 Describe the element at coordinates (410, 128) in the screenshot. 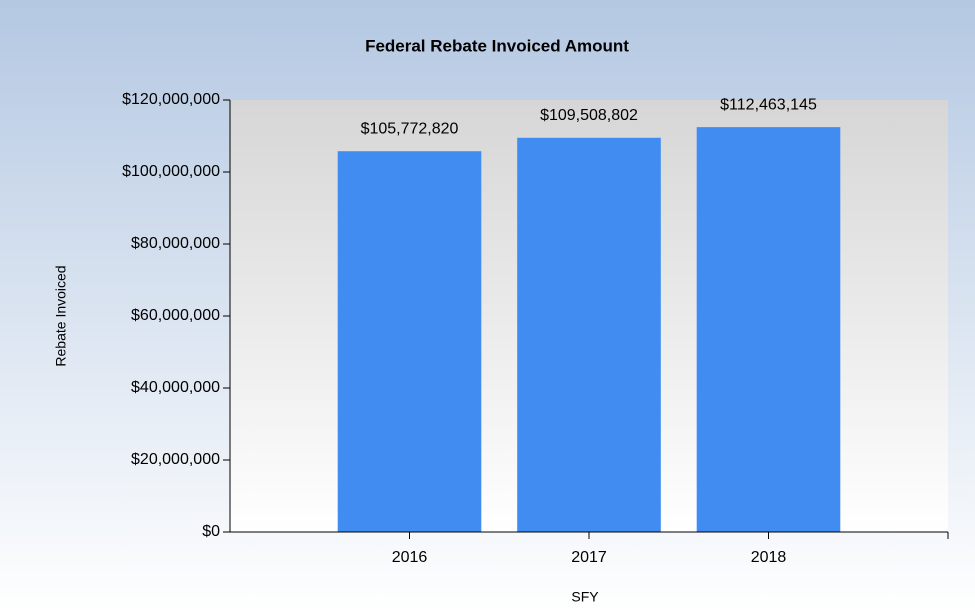

I see `data-label: $105,772,820` at that location.